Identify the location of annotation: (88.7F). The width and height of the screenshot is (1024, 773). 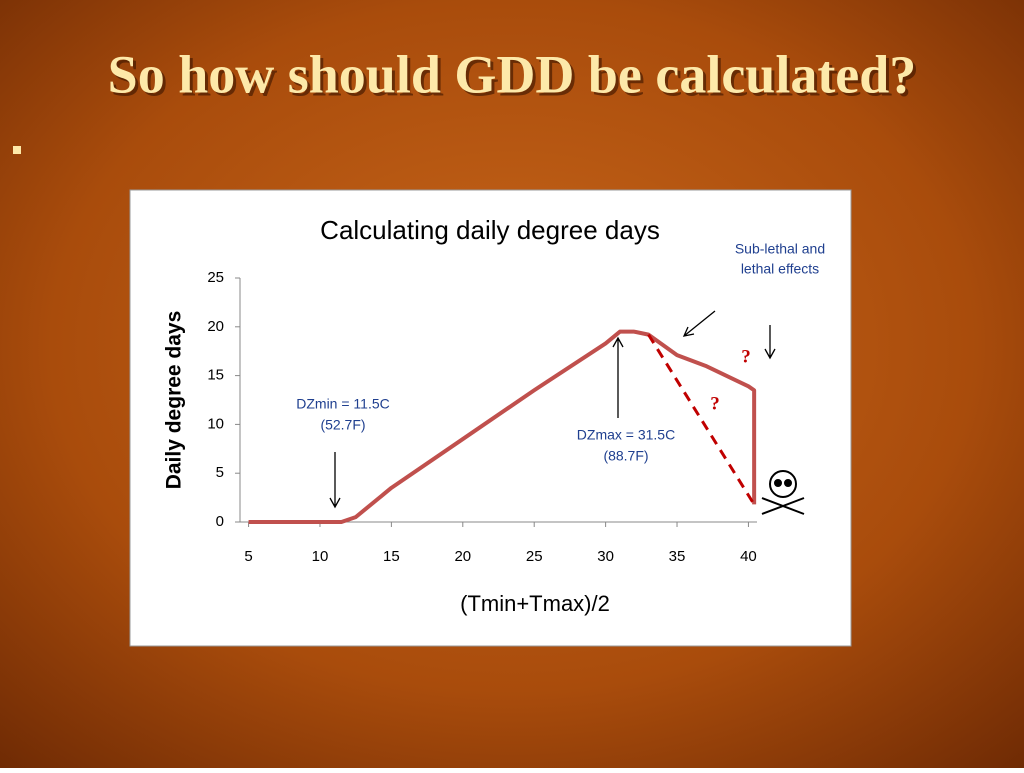
(625, 456).